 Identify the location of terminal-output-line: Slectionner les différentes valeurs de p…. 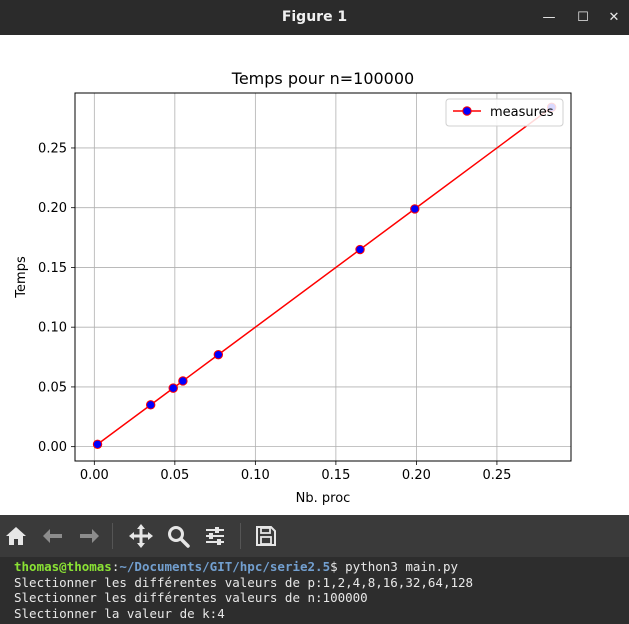
(244, 582).